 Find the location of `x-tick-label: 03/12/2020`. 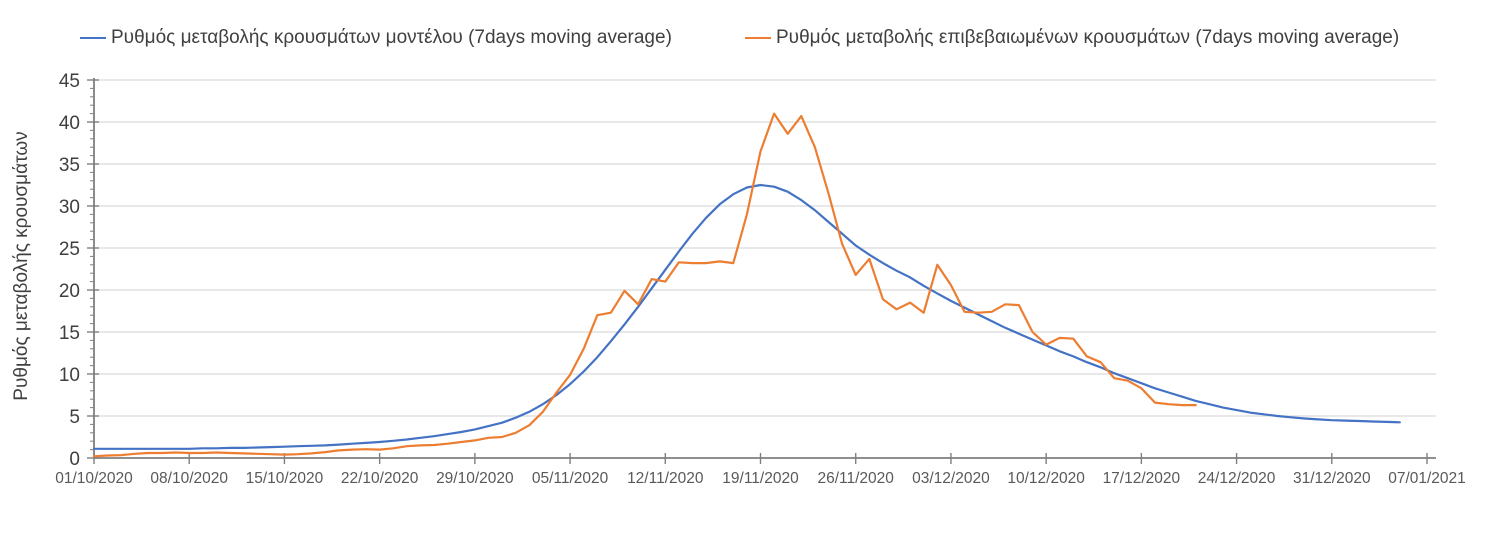

x-tick-label: 03/12/2020 is located at coordinates (951, 478).